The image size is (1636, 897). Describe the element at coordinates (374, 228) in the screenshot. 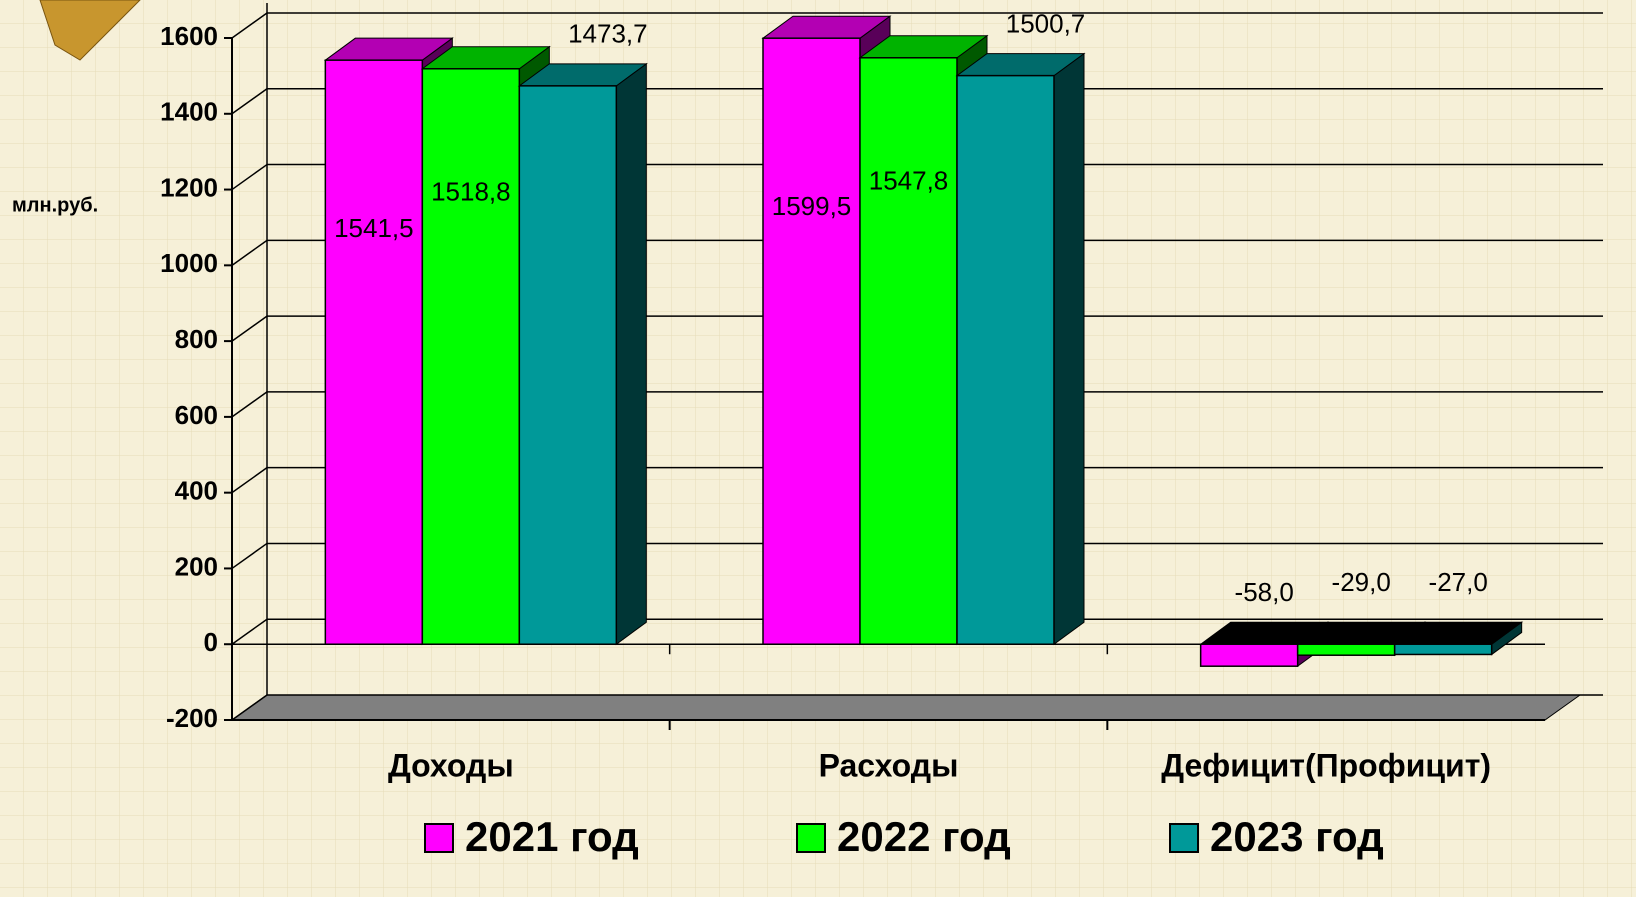

I see `value-label: 1541,5` at that location.